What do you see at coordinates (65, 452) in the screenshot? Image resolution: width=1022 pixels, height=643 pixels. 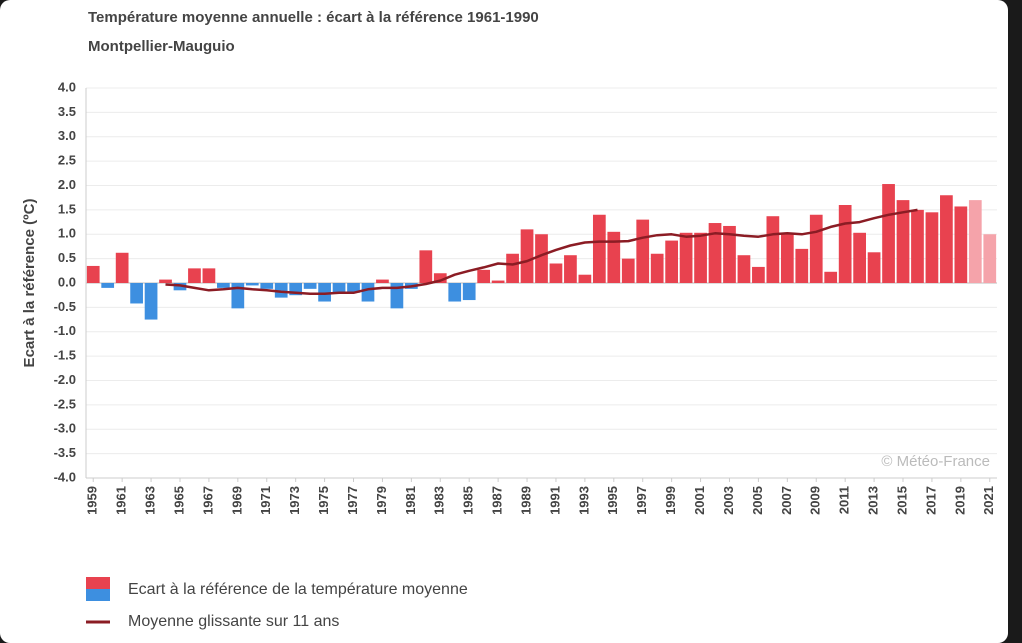 I see `y-tick-label: -3.5` at bounding box center [65, 452].